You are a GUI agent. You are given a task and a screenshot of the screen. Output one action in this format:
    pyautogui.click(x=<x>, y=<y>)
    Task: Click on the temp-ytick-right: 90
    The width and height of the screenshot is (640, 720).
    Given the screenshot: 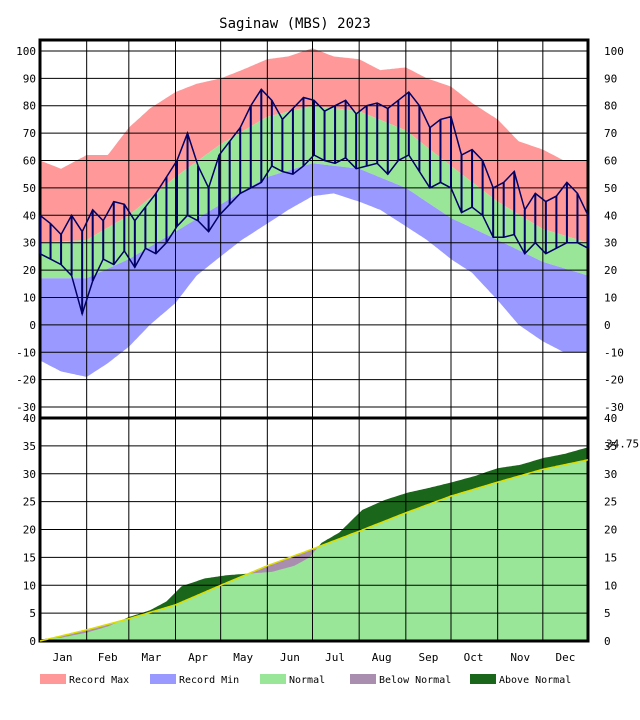 What is the action you would take?
    pyautogui.click(x=610, y=78)
    